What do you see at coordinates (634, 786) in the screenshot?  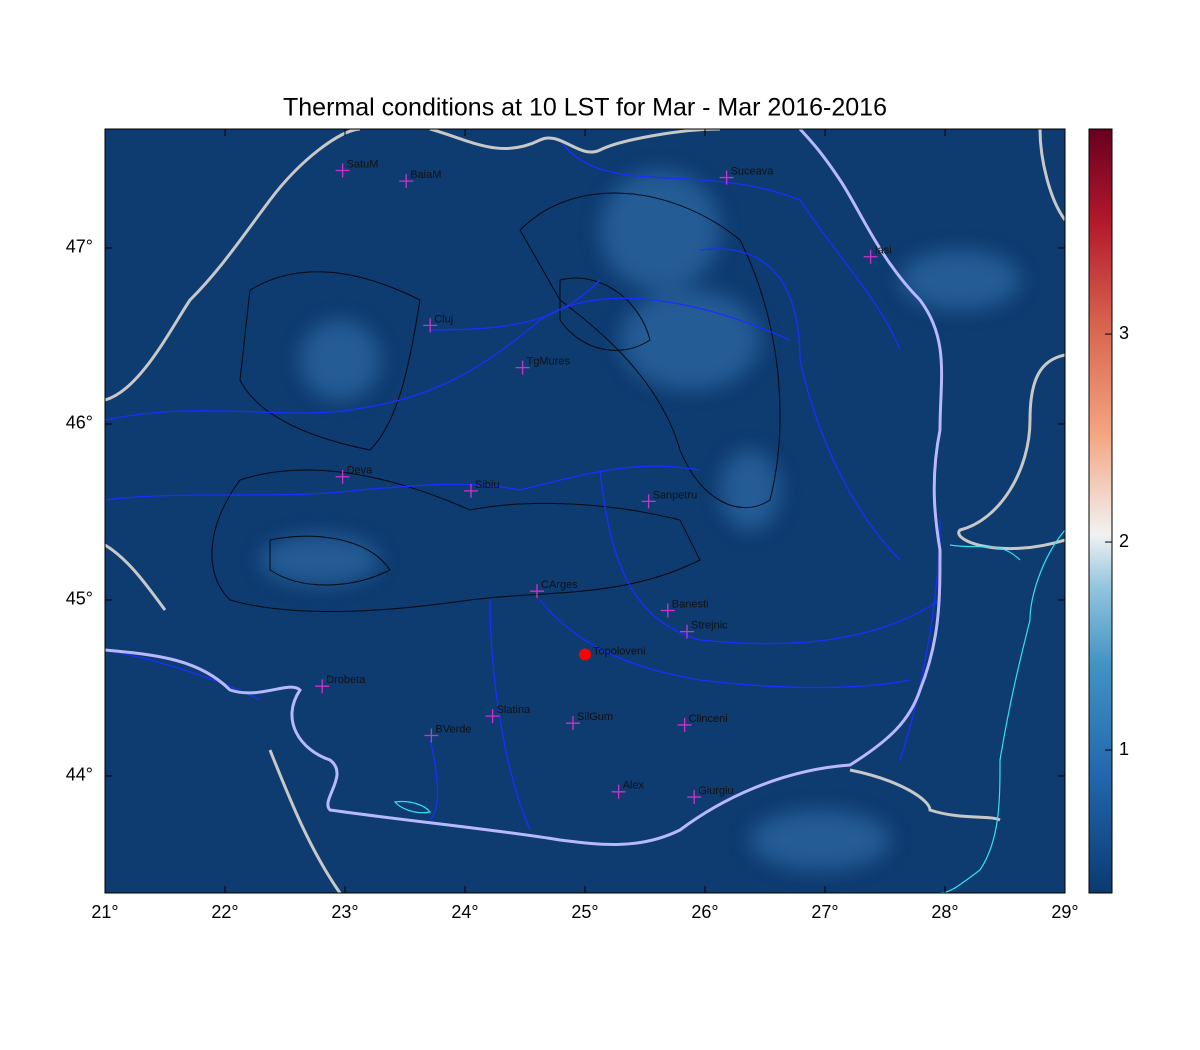 I see `city-label: Alex` at bounding box center [634, 786].